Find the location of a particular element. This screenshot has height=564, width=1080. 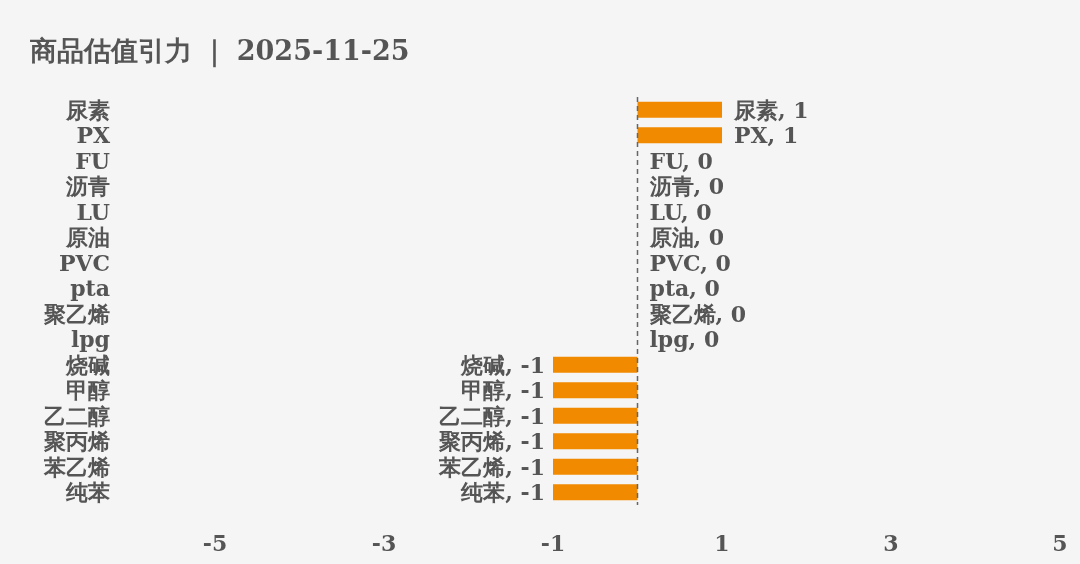

y-tick-label: lpg is located at coordinates (90, 339).